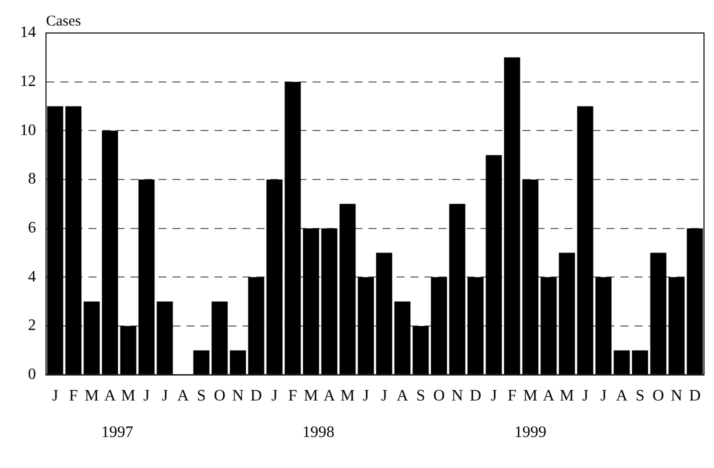  I want to click on y-tick-label: 10, so click(28, 130).